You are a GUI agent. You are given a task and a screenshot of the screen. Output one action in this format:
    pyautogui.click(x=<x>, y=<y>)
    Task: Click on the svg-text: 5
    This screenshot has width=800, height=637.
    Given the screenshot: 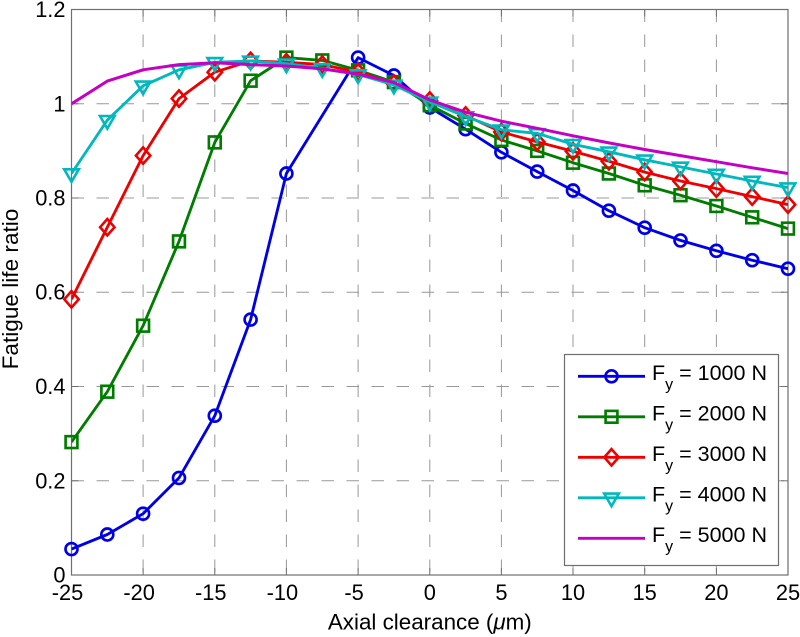 What is the action you would take?
    pyautogui.click(x=501, y=592)
    